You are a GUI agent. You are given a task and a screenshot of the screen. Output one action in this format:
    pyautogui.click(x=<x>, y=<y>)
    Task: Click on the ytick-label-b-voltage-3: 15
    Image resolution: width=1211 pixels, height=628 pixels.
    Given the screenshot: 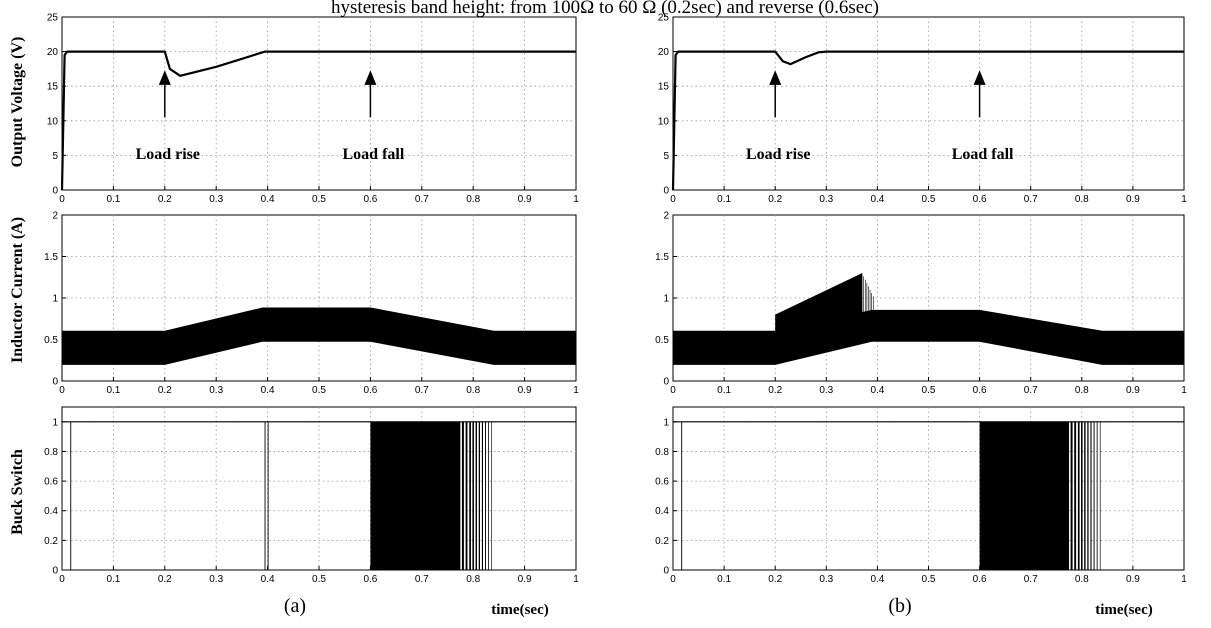 What is the action you would take?
    pyautogui.click(x=664, y=87)
    